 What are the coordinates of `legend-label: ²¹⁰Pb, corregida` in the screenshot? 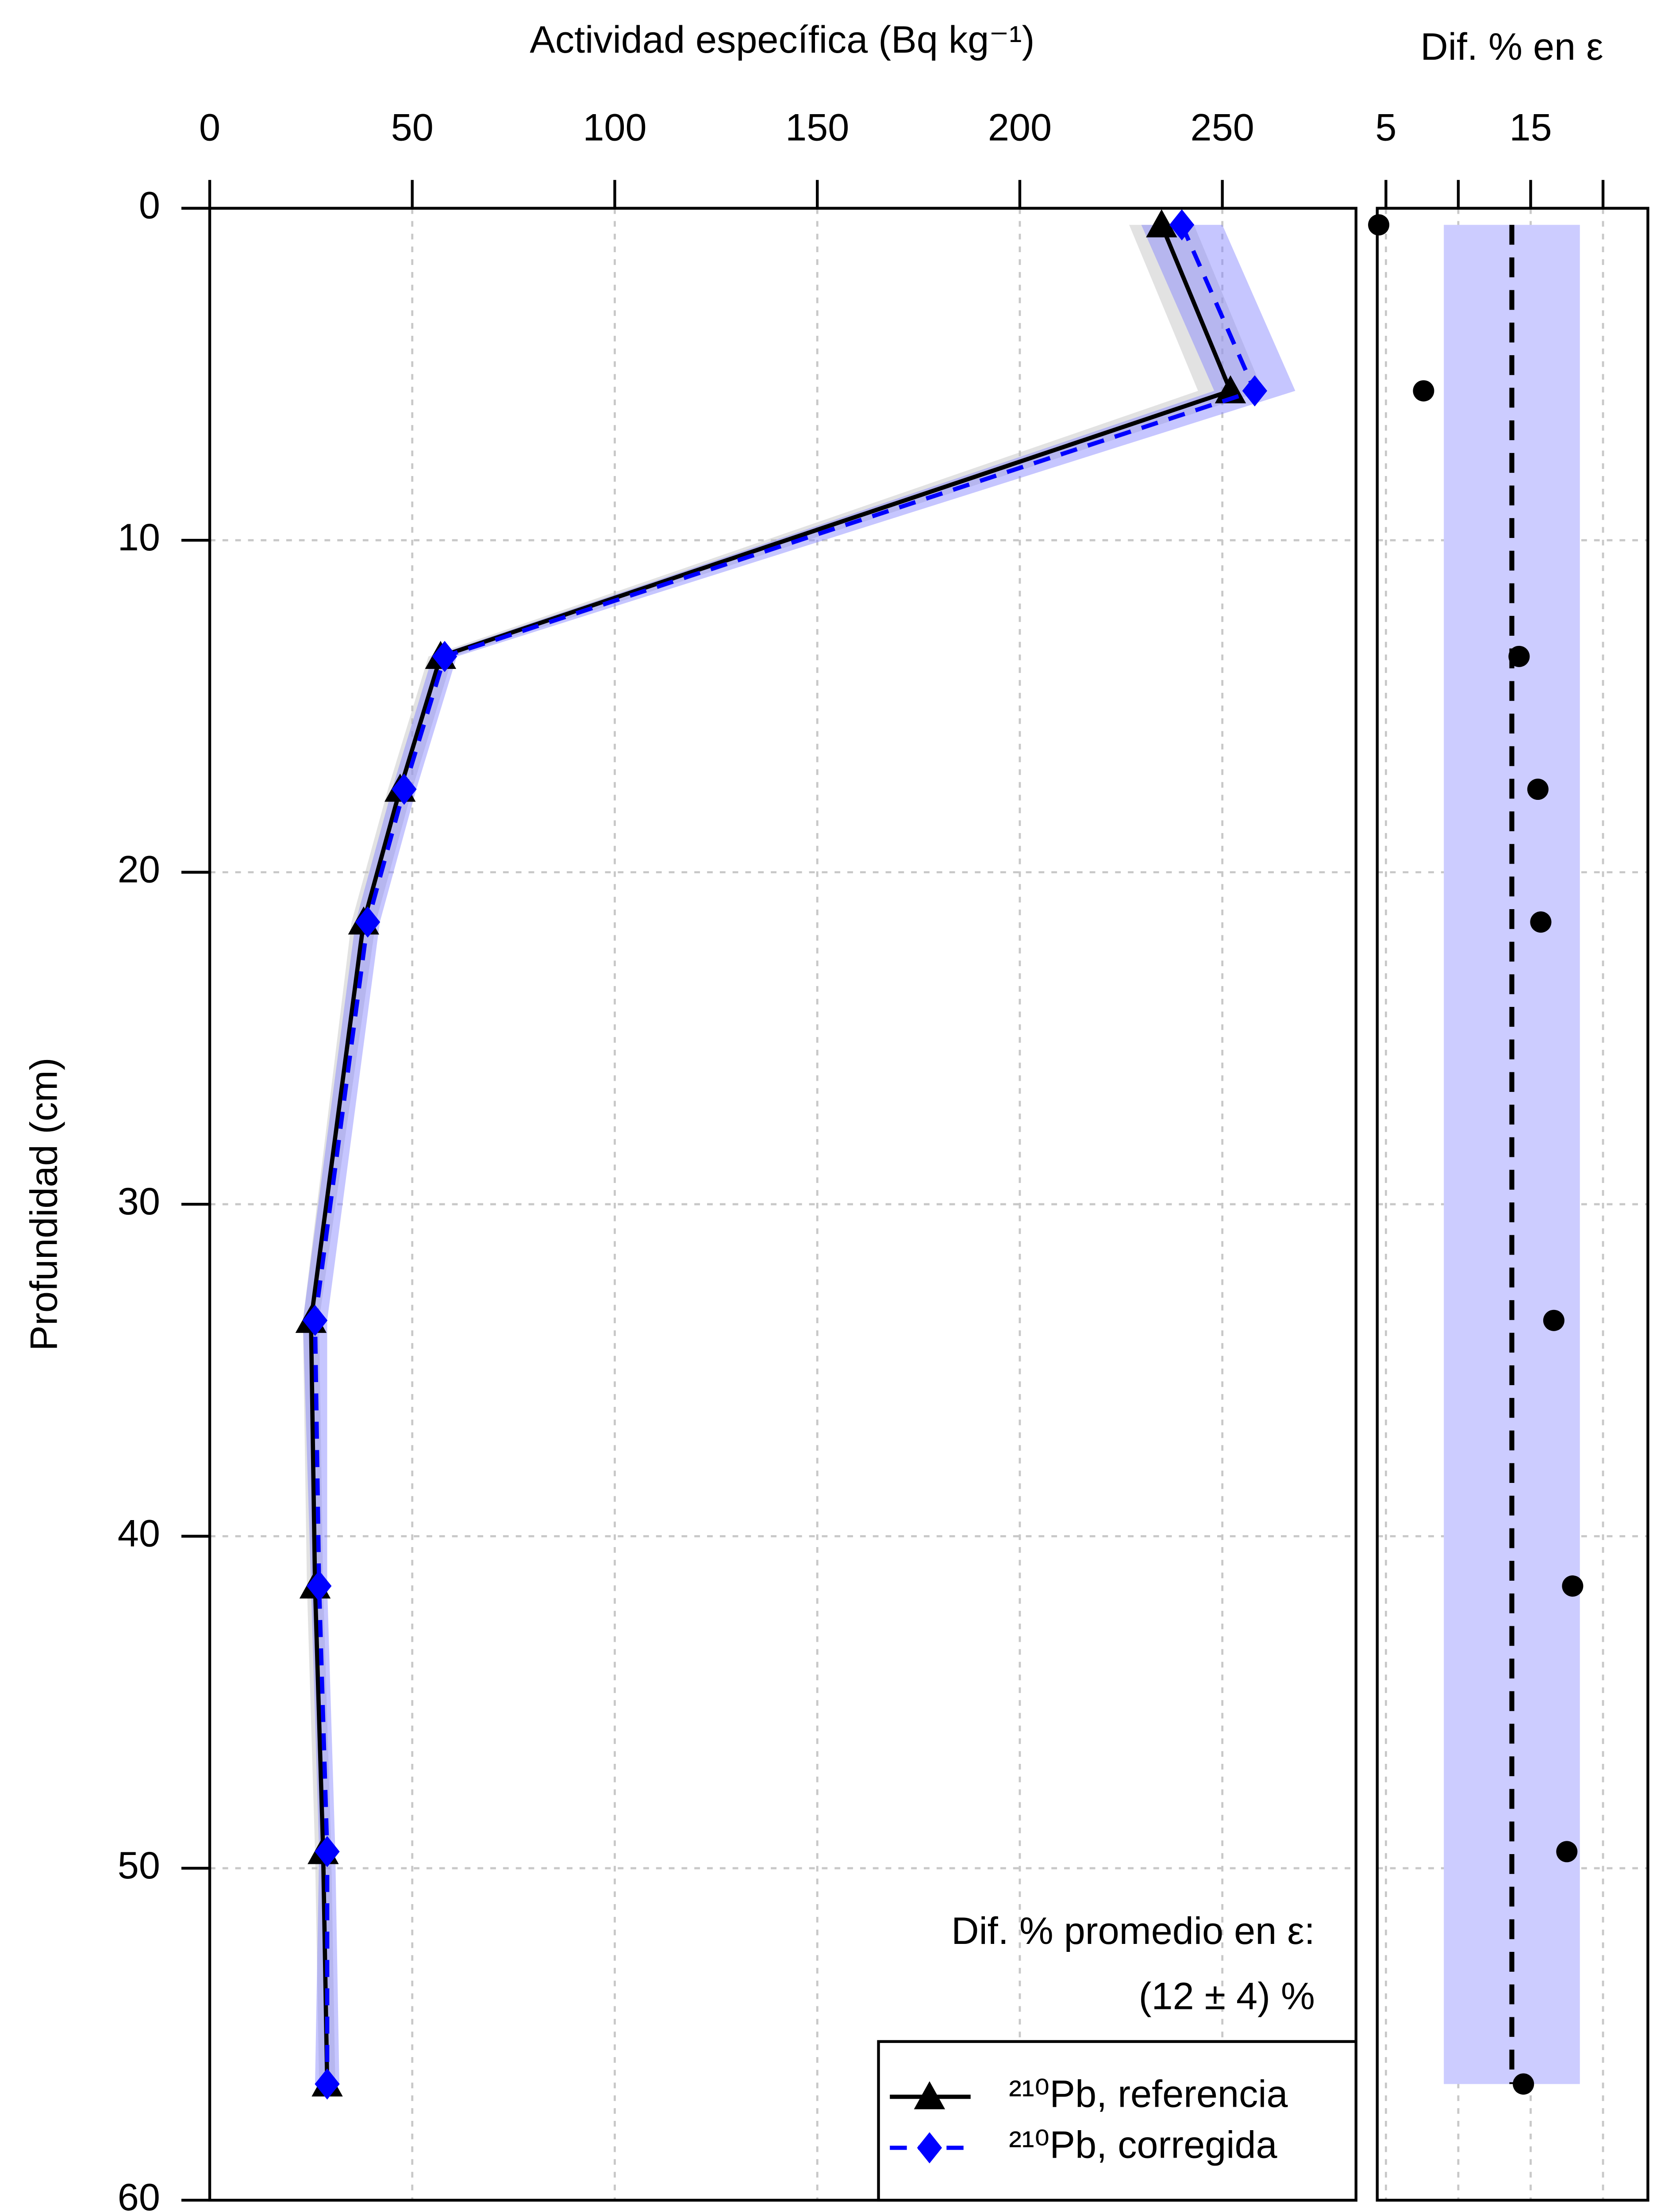 It's located at (1143, 2145).